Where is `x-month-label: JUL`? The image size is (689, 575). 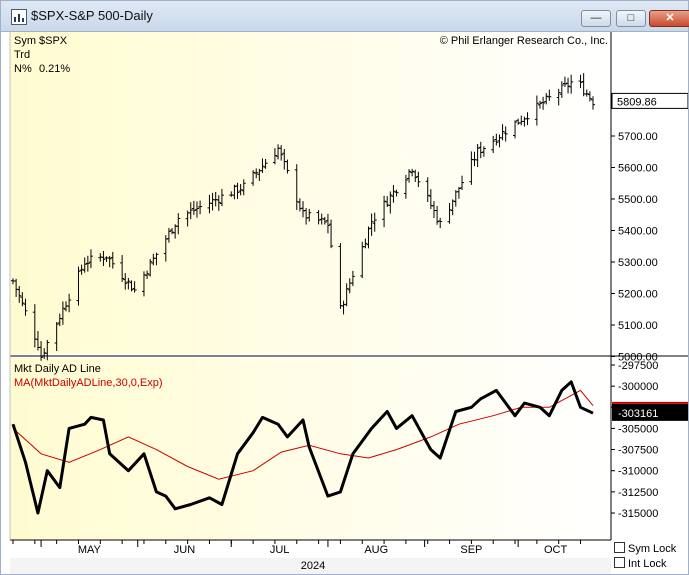
x-month-label: JUL is located at coordinates (280, 550).